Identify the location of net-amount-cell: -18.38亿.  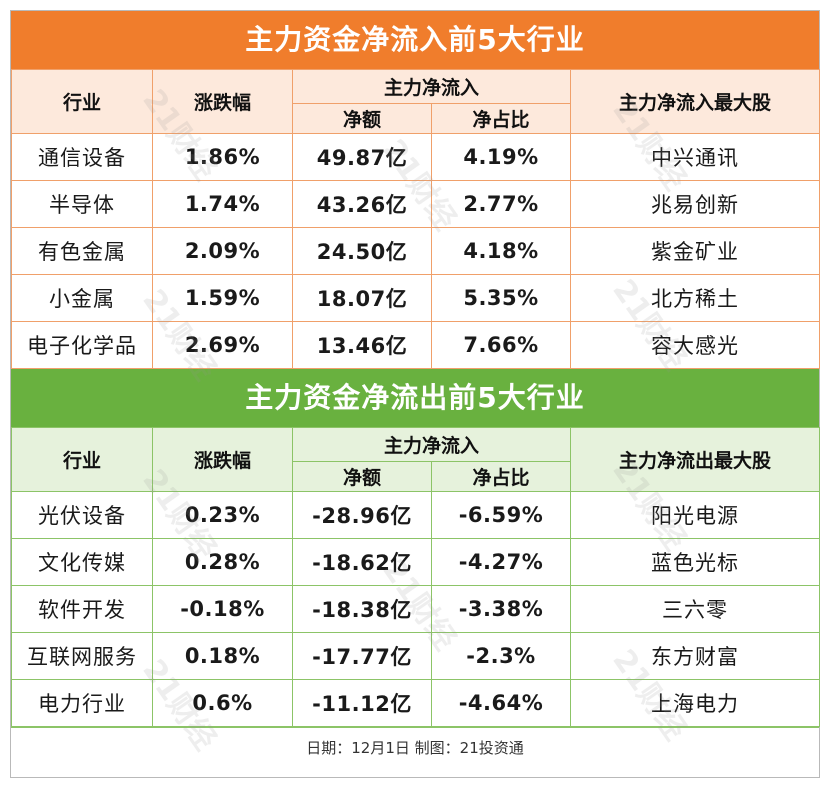
(362, 609).